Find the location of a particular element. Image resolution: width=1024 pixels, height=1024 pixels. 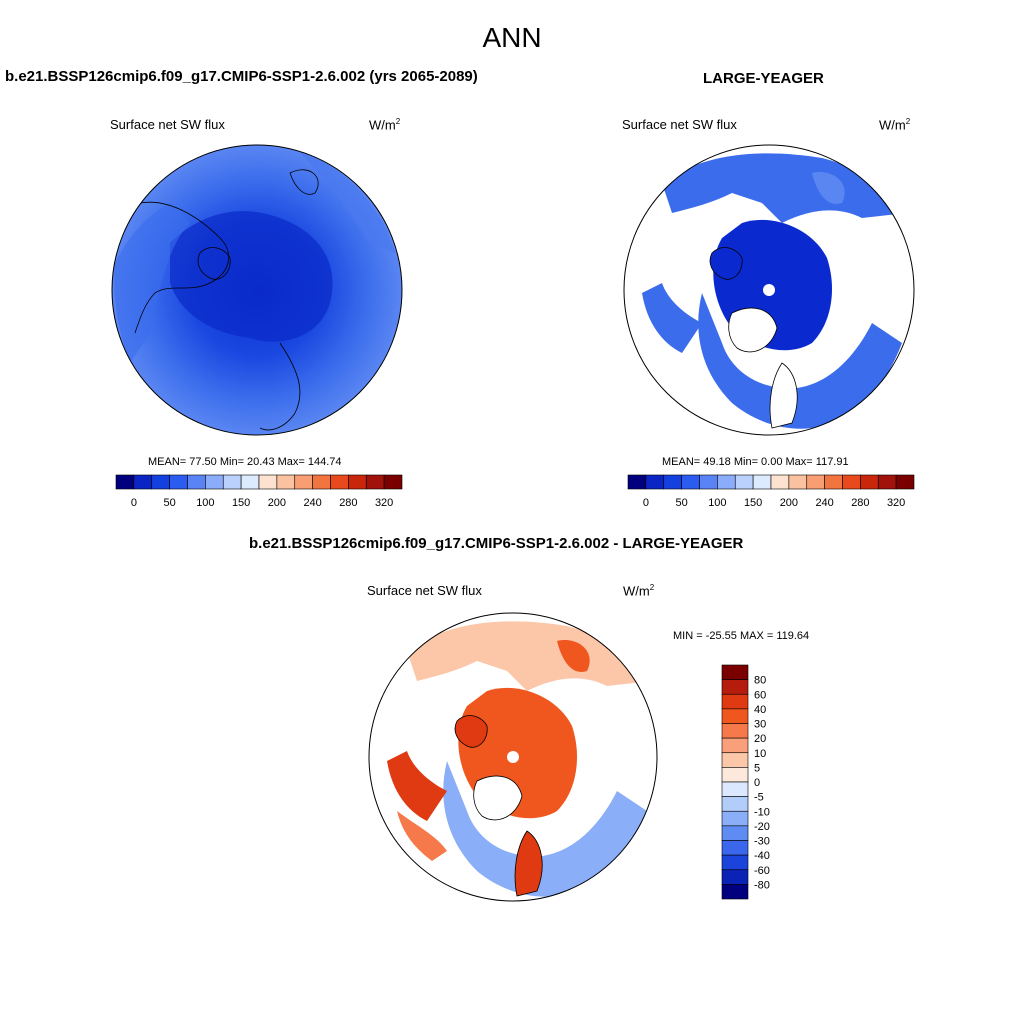

right-map-greenland is located at coordinates (753, 330).